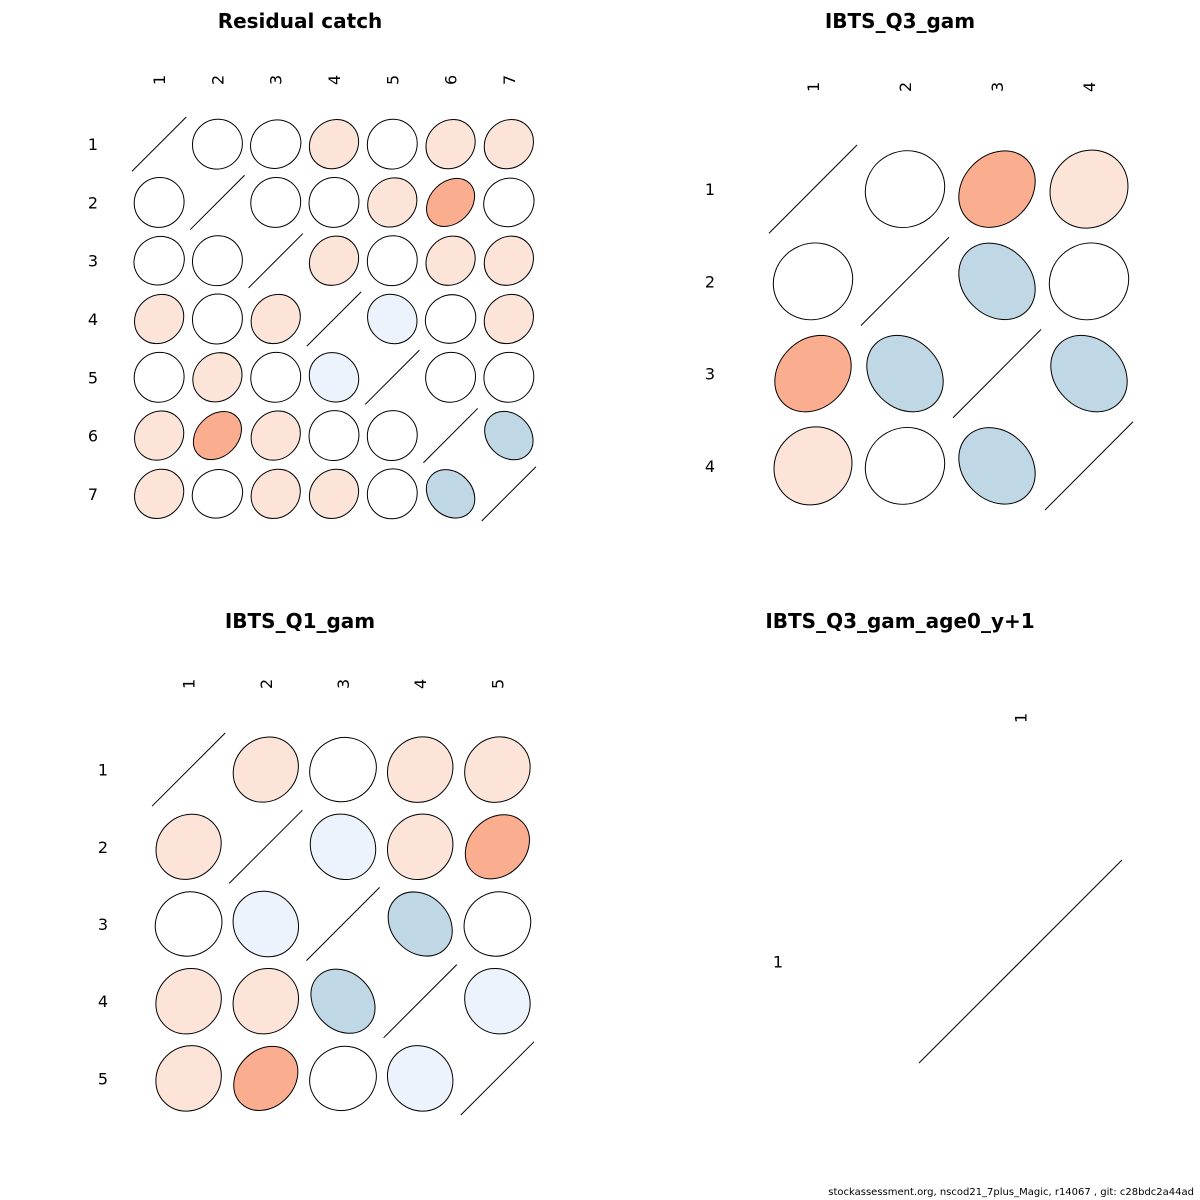  What do you see at coordinates (93, 436) in the screenshot?
I see `row-label: 6` at bounding box center [93, 436].